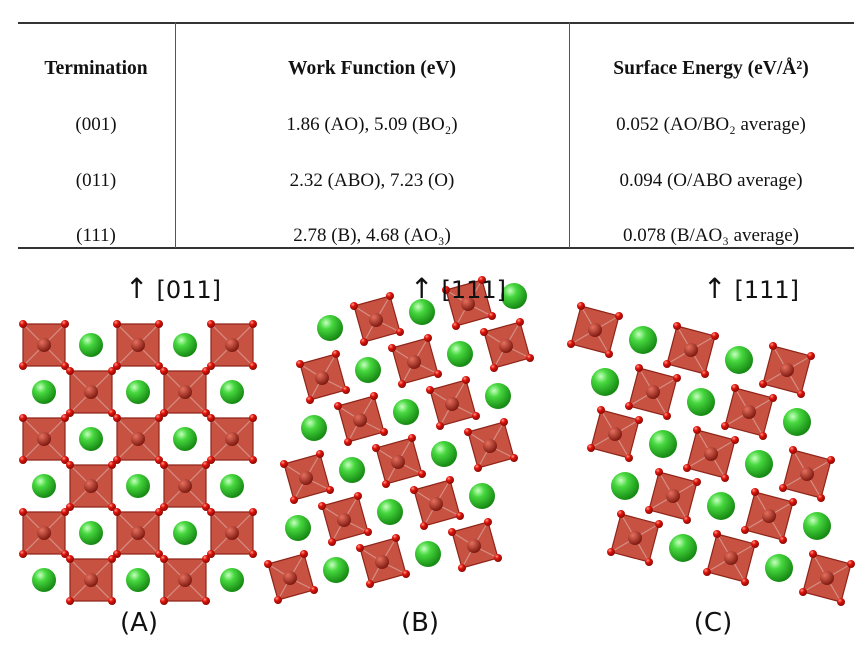 The height and width of the screenshot is (656, 864). What do you see at coordinates (751, 288) in the screenshot?
I see `direction-label-c: ↑ [111]` at bounding box center [751, 288].